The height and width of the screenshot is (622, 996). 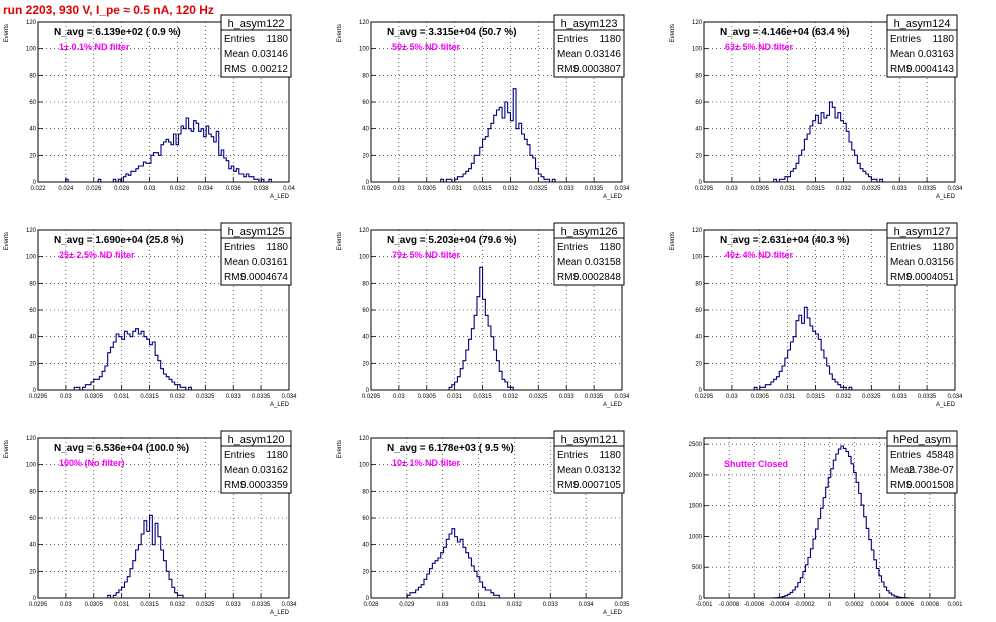 I want to click on stats-value: 0.0002848, so click(x=598, y=277).